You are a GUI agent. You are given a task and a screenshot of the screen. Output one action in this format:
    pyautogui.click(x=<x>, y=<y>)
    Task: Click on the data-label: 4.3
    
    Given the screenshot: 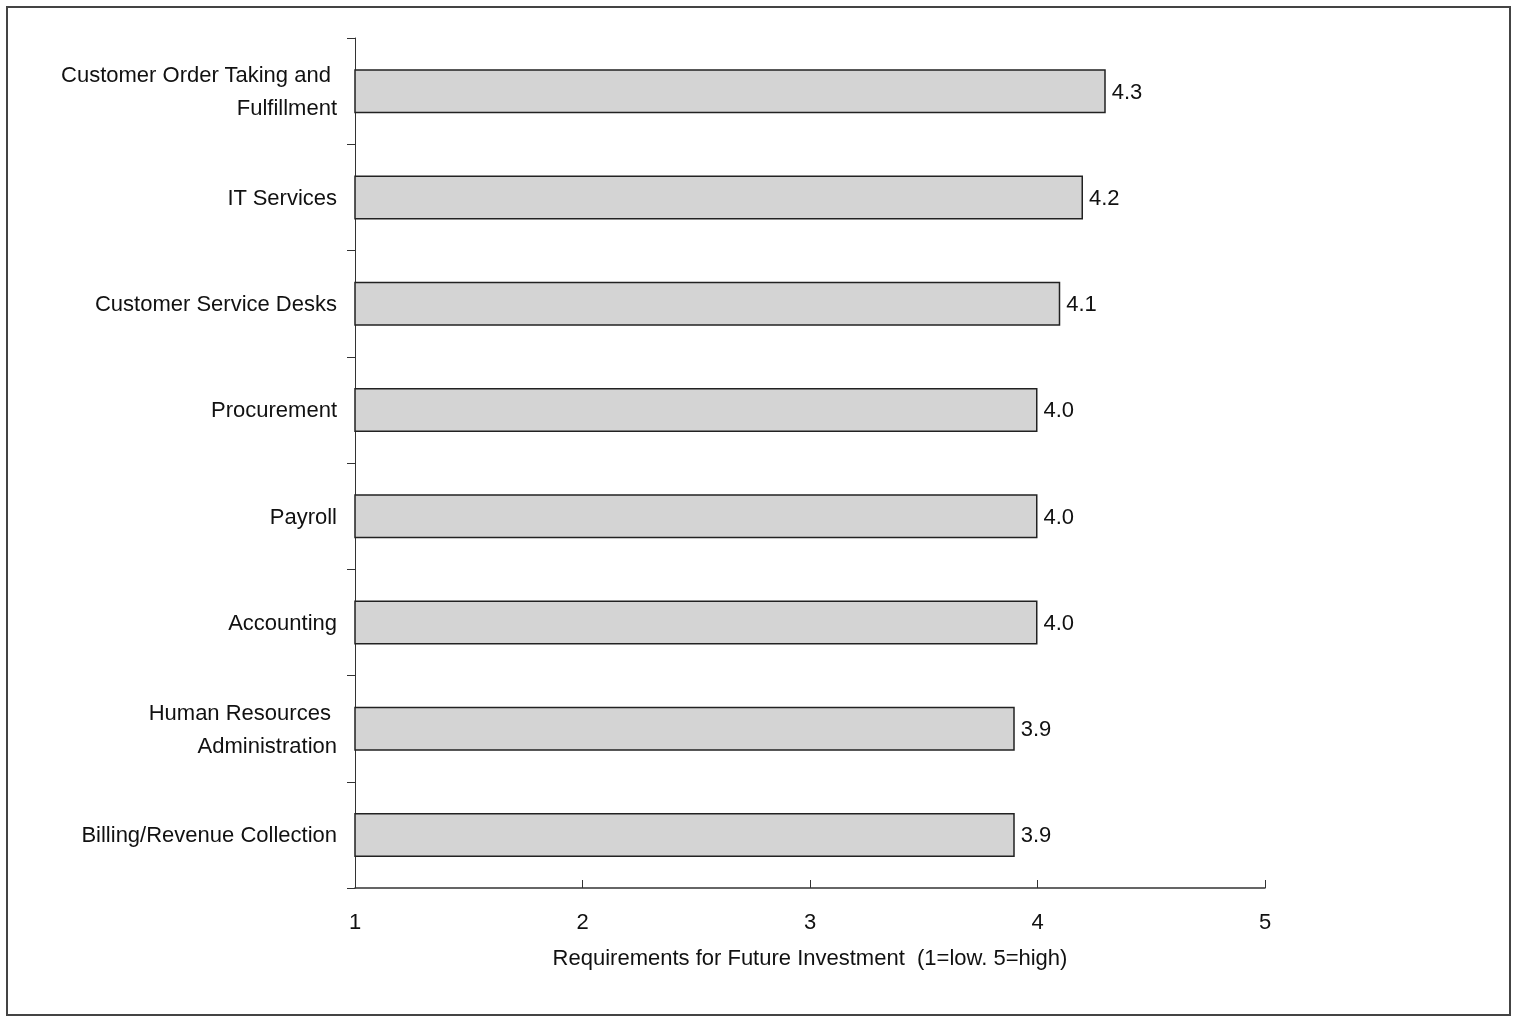 What is the action you would take?
    pyautogui.click(x=1127, y=91)
    